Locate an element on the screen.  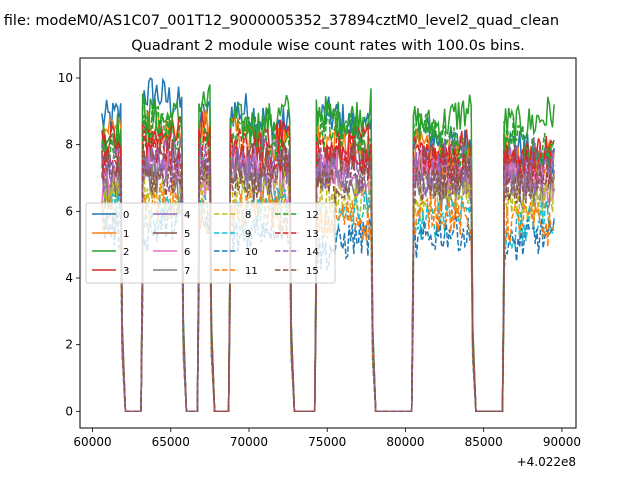
legend-label-1: 1 is located at coordinates (126, 234).